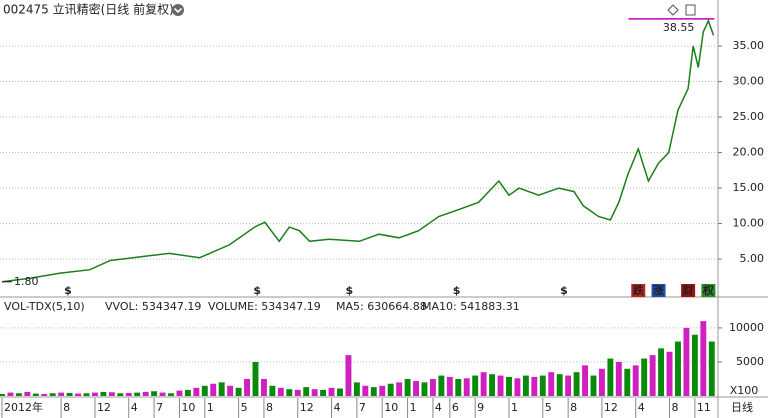 Image resolution: width=768 pixels, height=418 pixels. Describe the element at coordinates (690, 10) in the screenshot. I see `window-icon` at that location.